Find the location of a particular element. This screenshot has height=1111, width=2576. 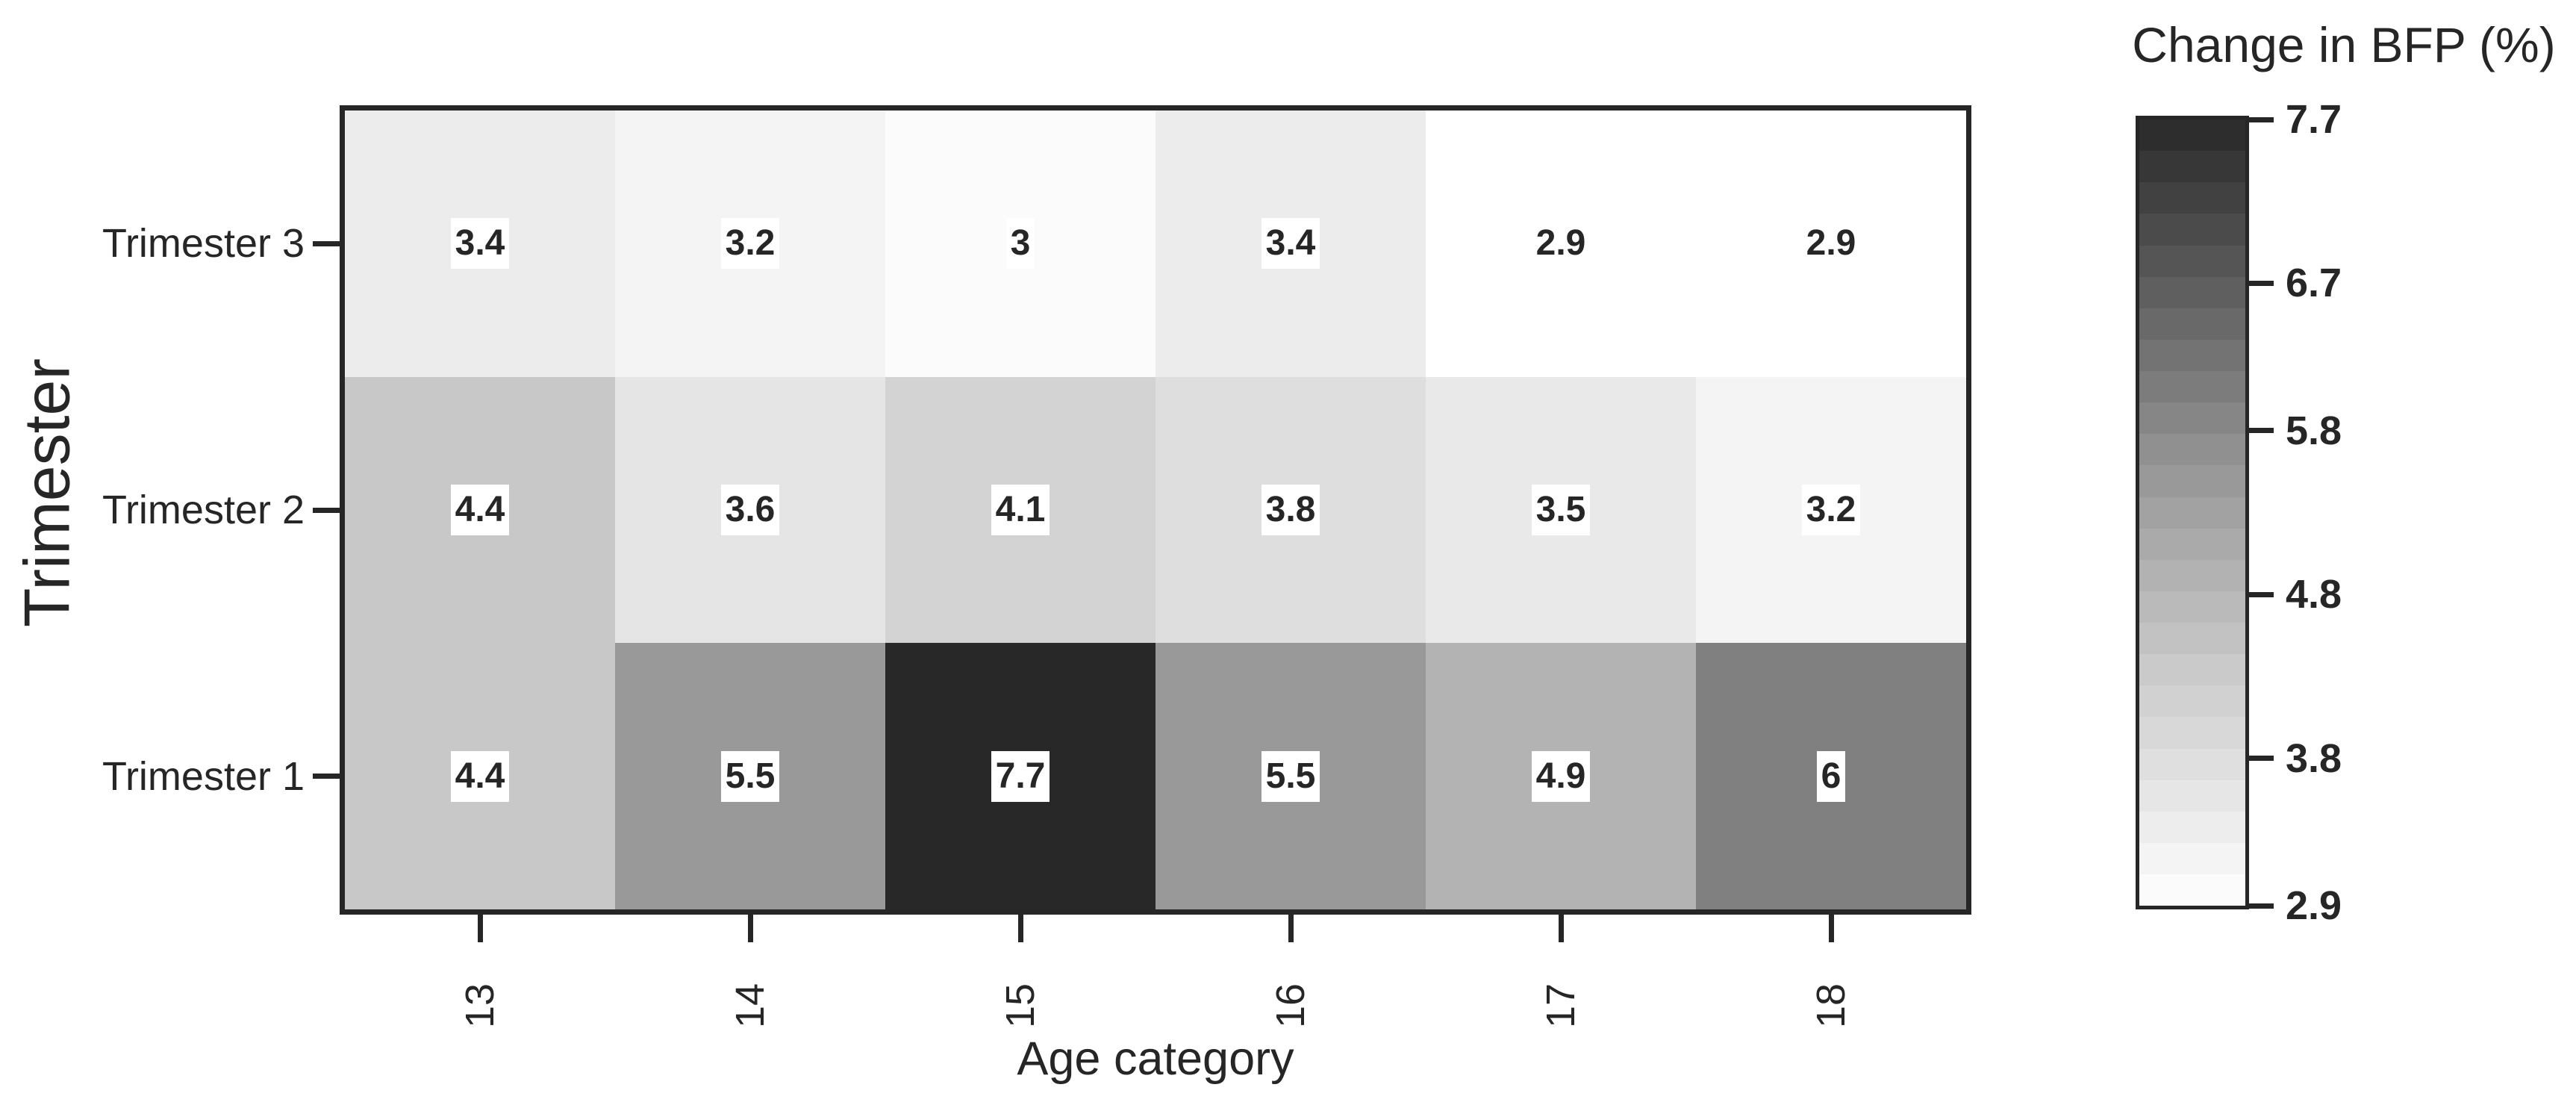

y-tick-label: Trimester 1 is located at coordinates (203, 776).